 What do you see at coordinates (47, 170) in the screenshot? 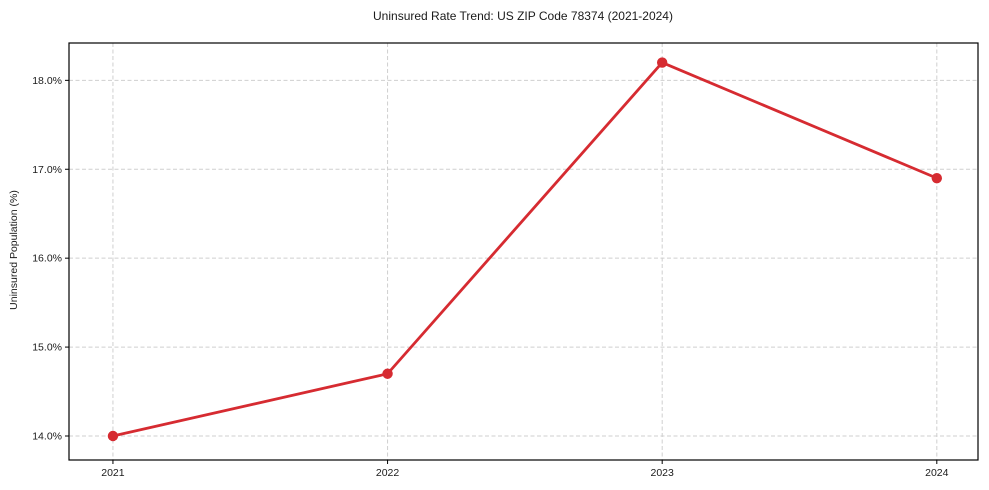
I see `y-tick-label: 17.0%` at bounding box center [47, 170].